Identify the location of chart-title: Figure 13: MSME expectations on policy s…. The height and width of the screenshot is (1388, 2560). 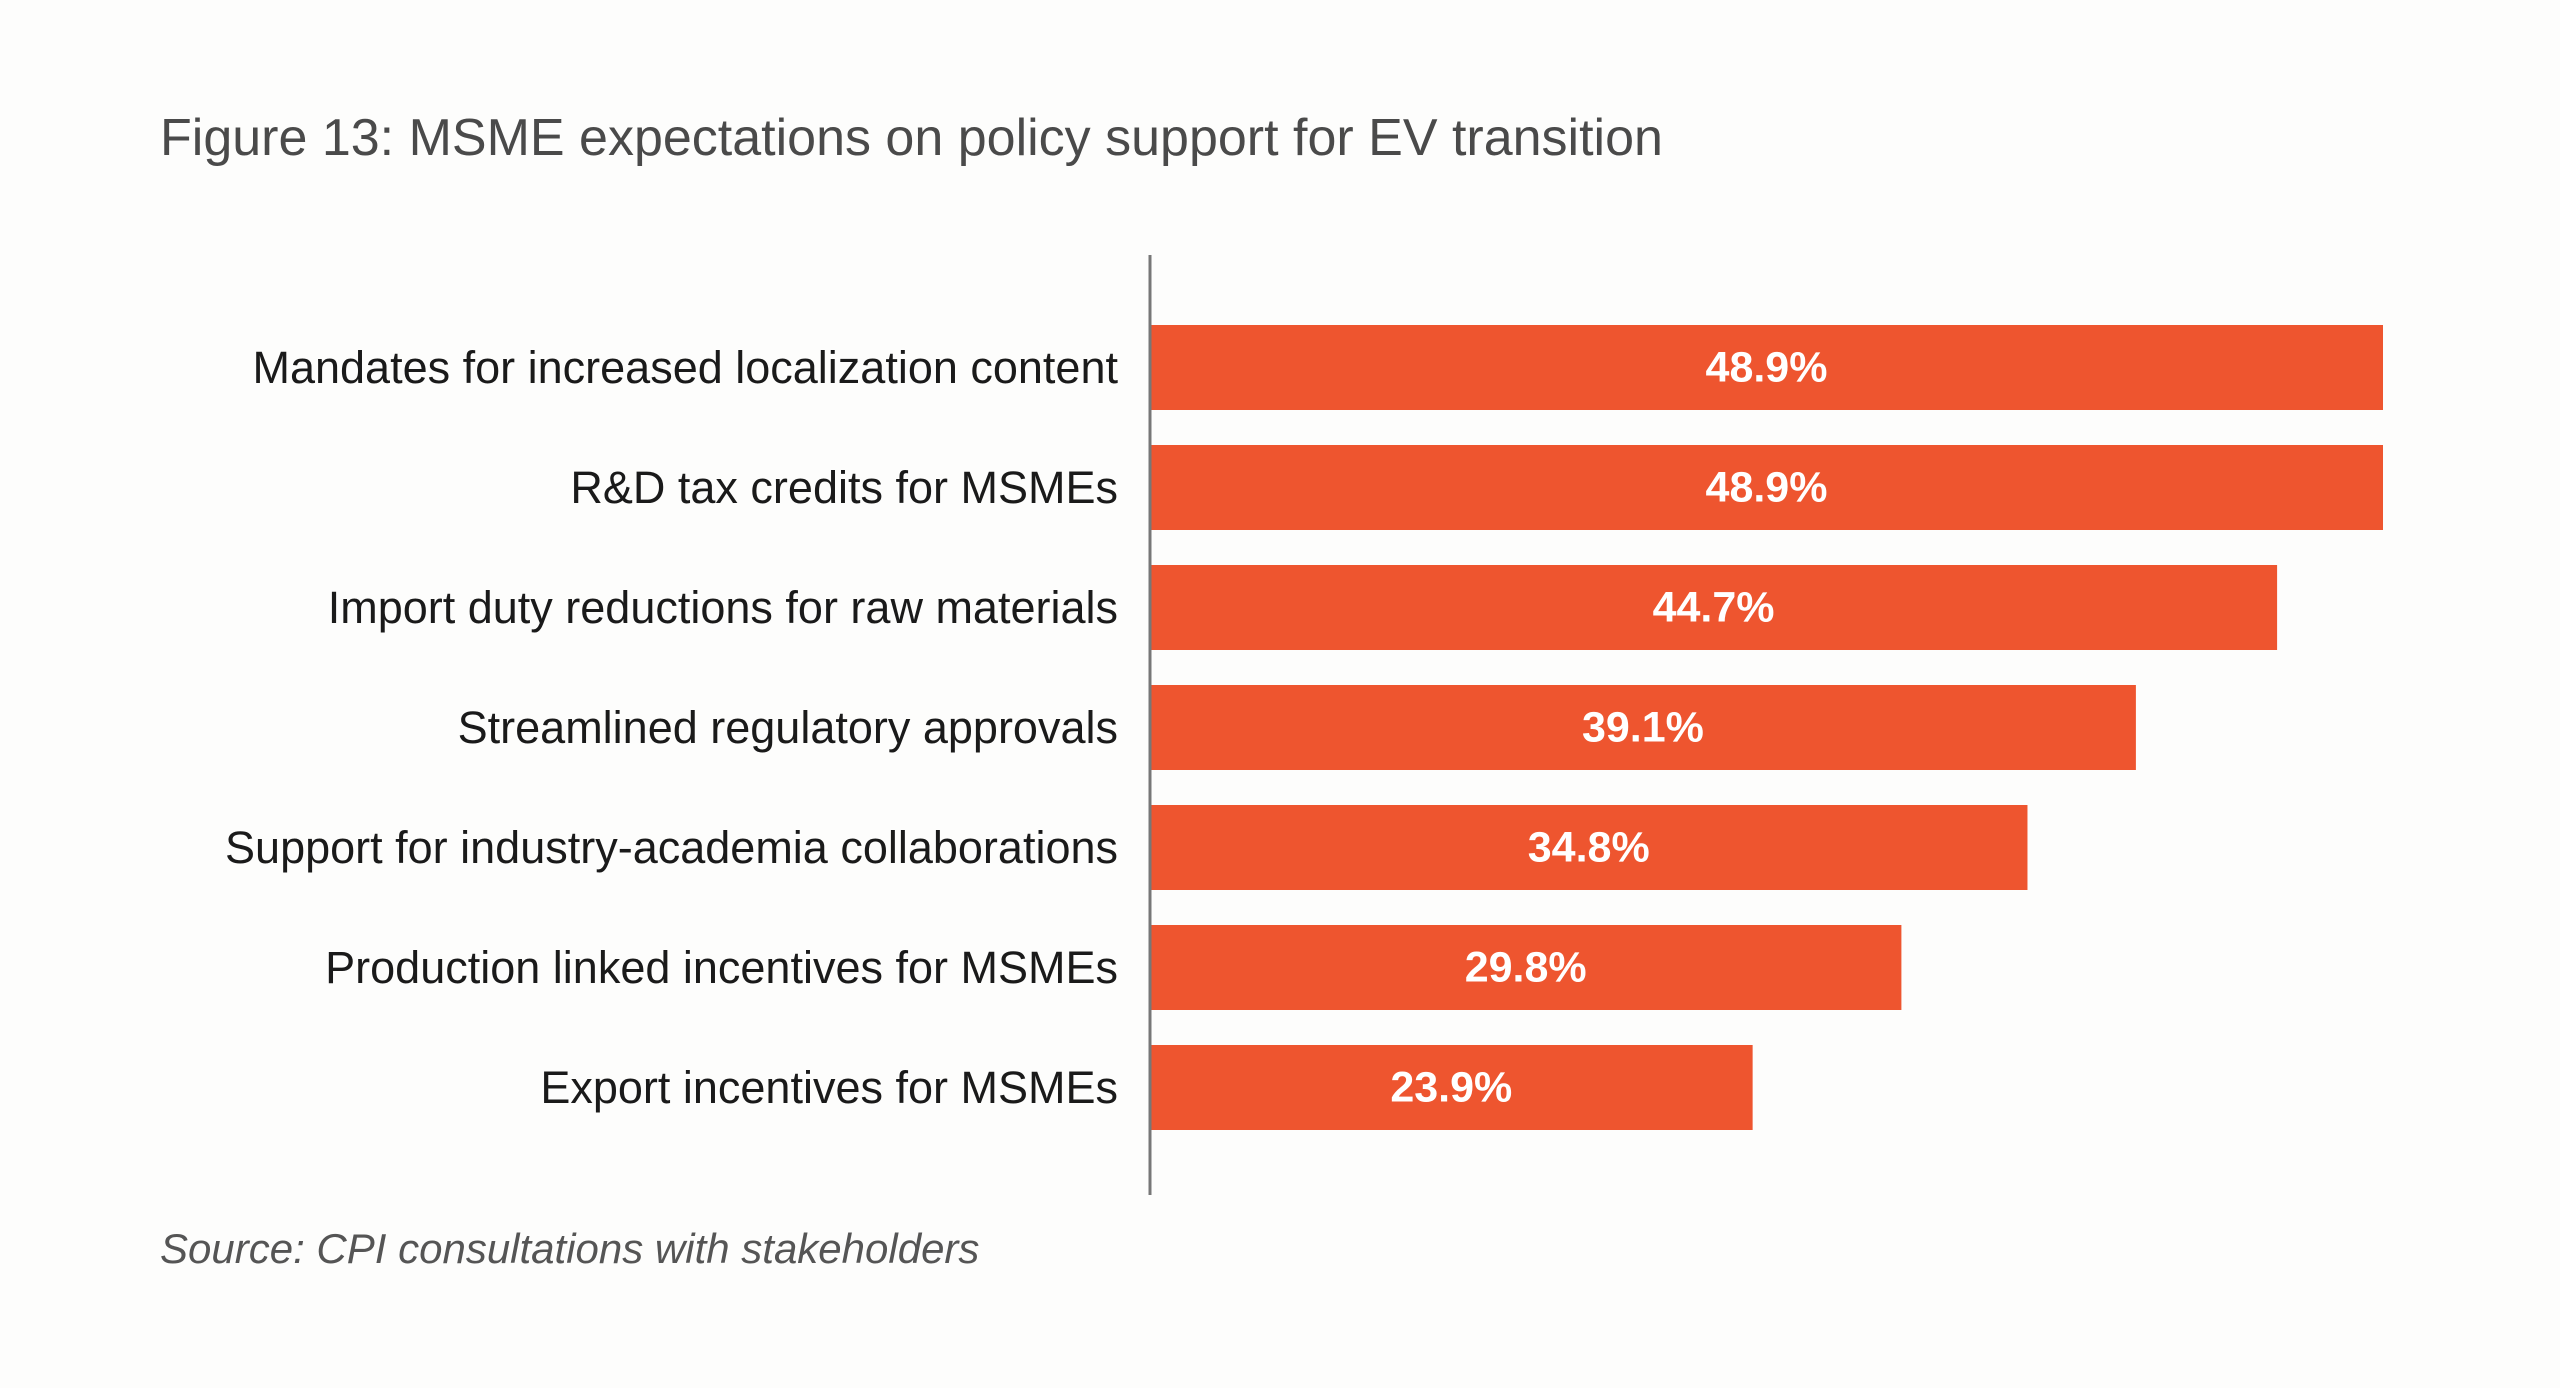
(911, 138).